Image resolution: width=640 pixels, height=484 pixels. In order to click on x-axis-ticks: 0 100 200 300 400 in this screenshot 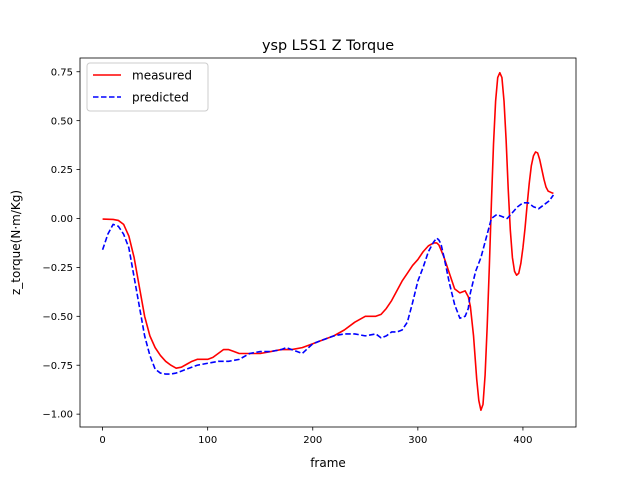, I will do `click(315, 436)`.